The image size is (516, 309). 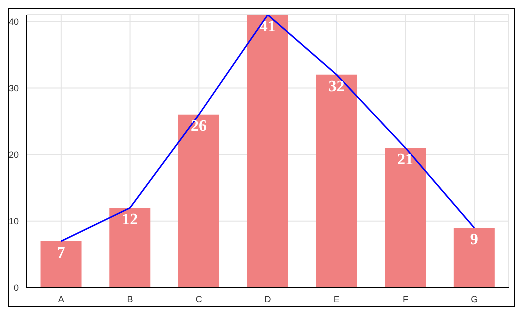 I want to click on data-label: 12, so click(x=130, y=219).